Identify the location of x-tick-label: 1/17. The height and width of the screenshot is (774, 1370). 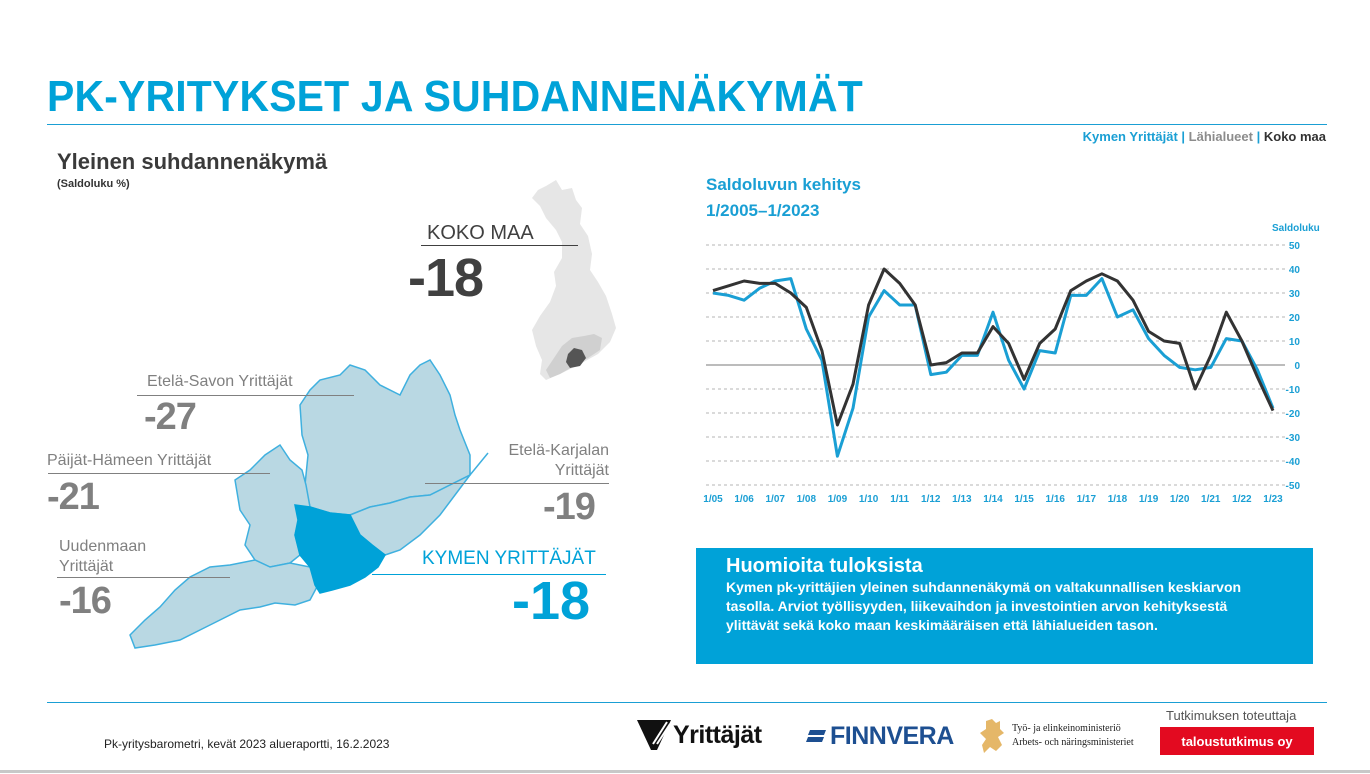
(1087, 499).